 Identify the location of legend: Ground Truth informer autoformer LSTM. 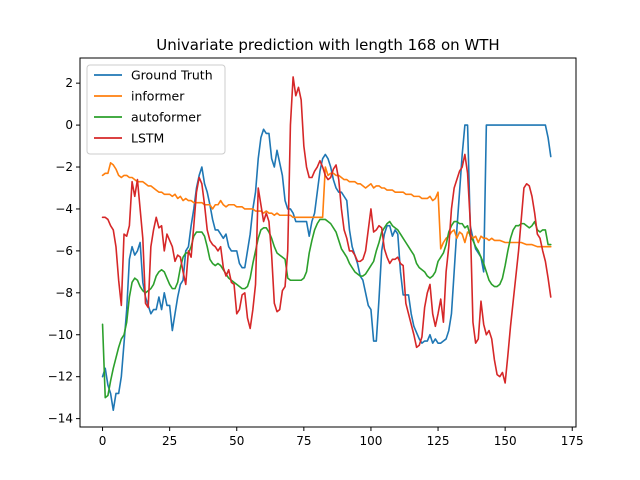
(156, 109).